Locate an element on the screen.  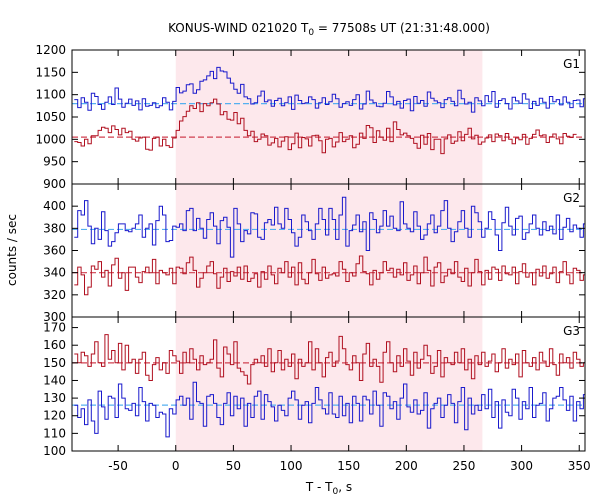
y-tick-label: 120 is located at coordinates (54, 416).